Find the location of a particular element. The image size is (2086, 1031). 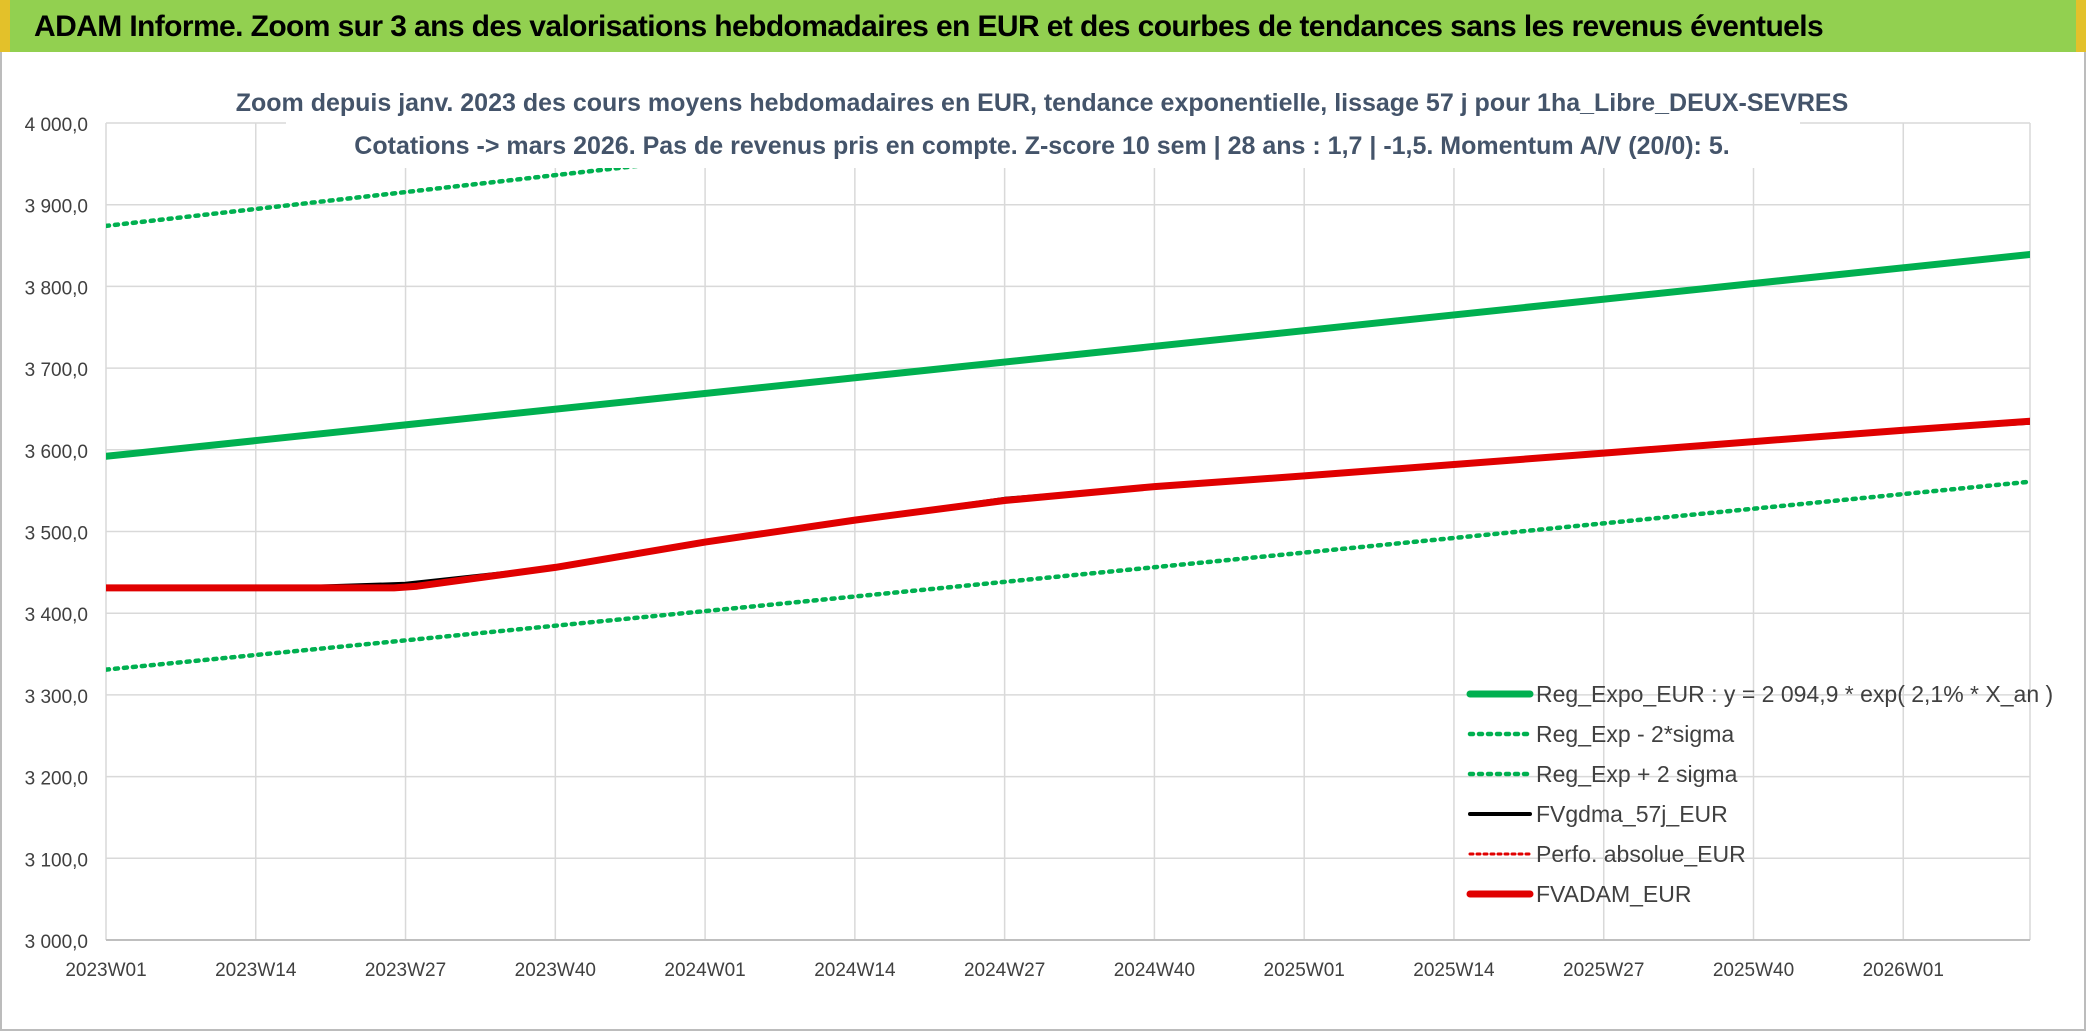

y-tick-label: 4 000,0 is located at coordinates (56, 125).